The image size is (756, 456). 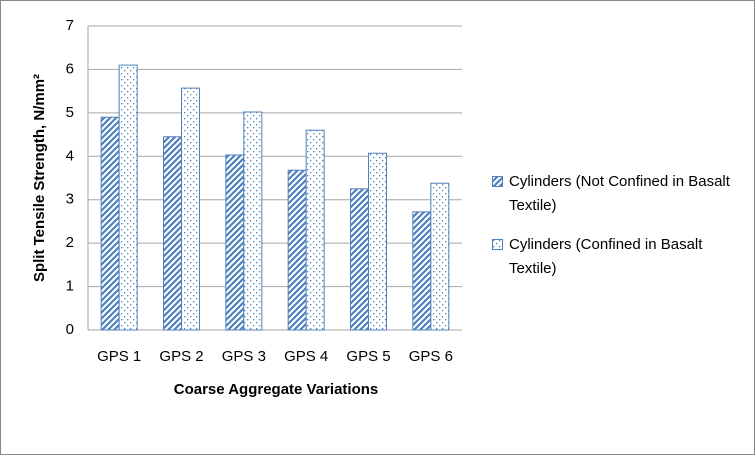 I want to click on legend-label: Cylinders (Confined in Basalt Textile), so click(x=606, y=256).